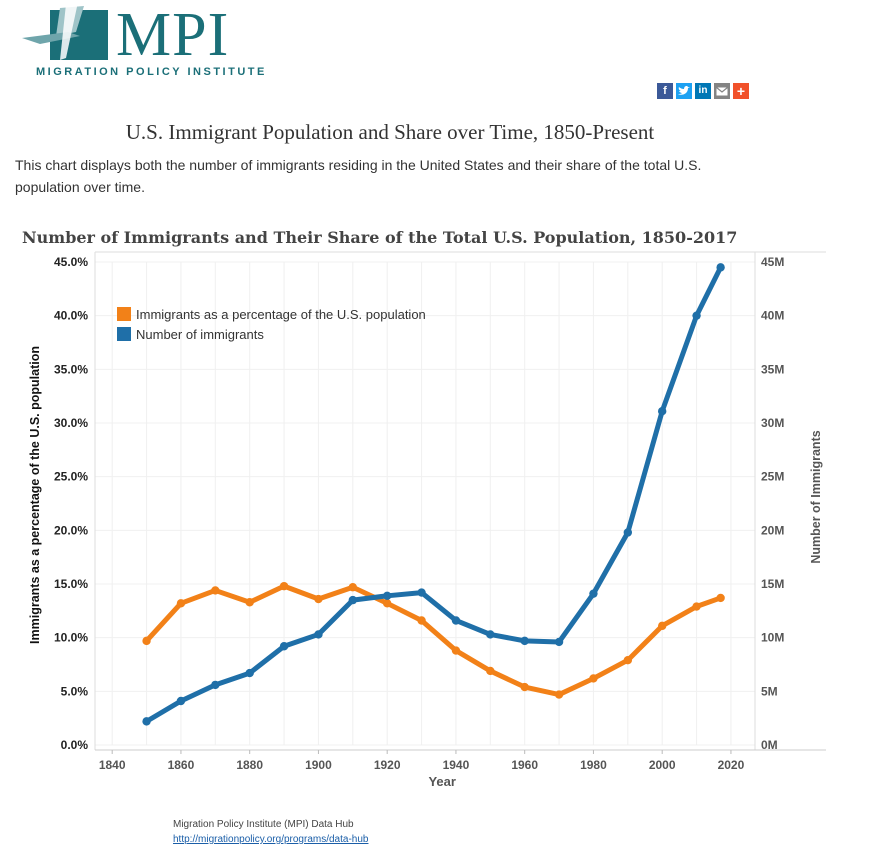 The height and width of the screenshot is (860, 873). Describe the element at coordinates (731, 765) in the screenshot. I see `x-tick-label: 2020` at that location.